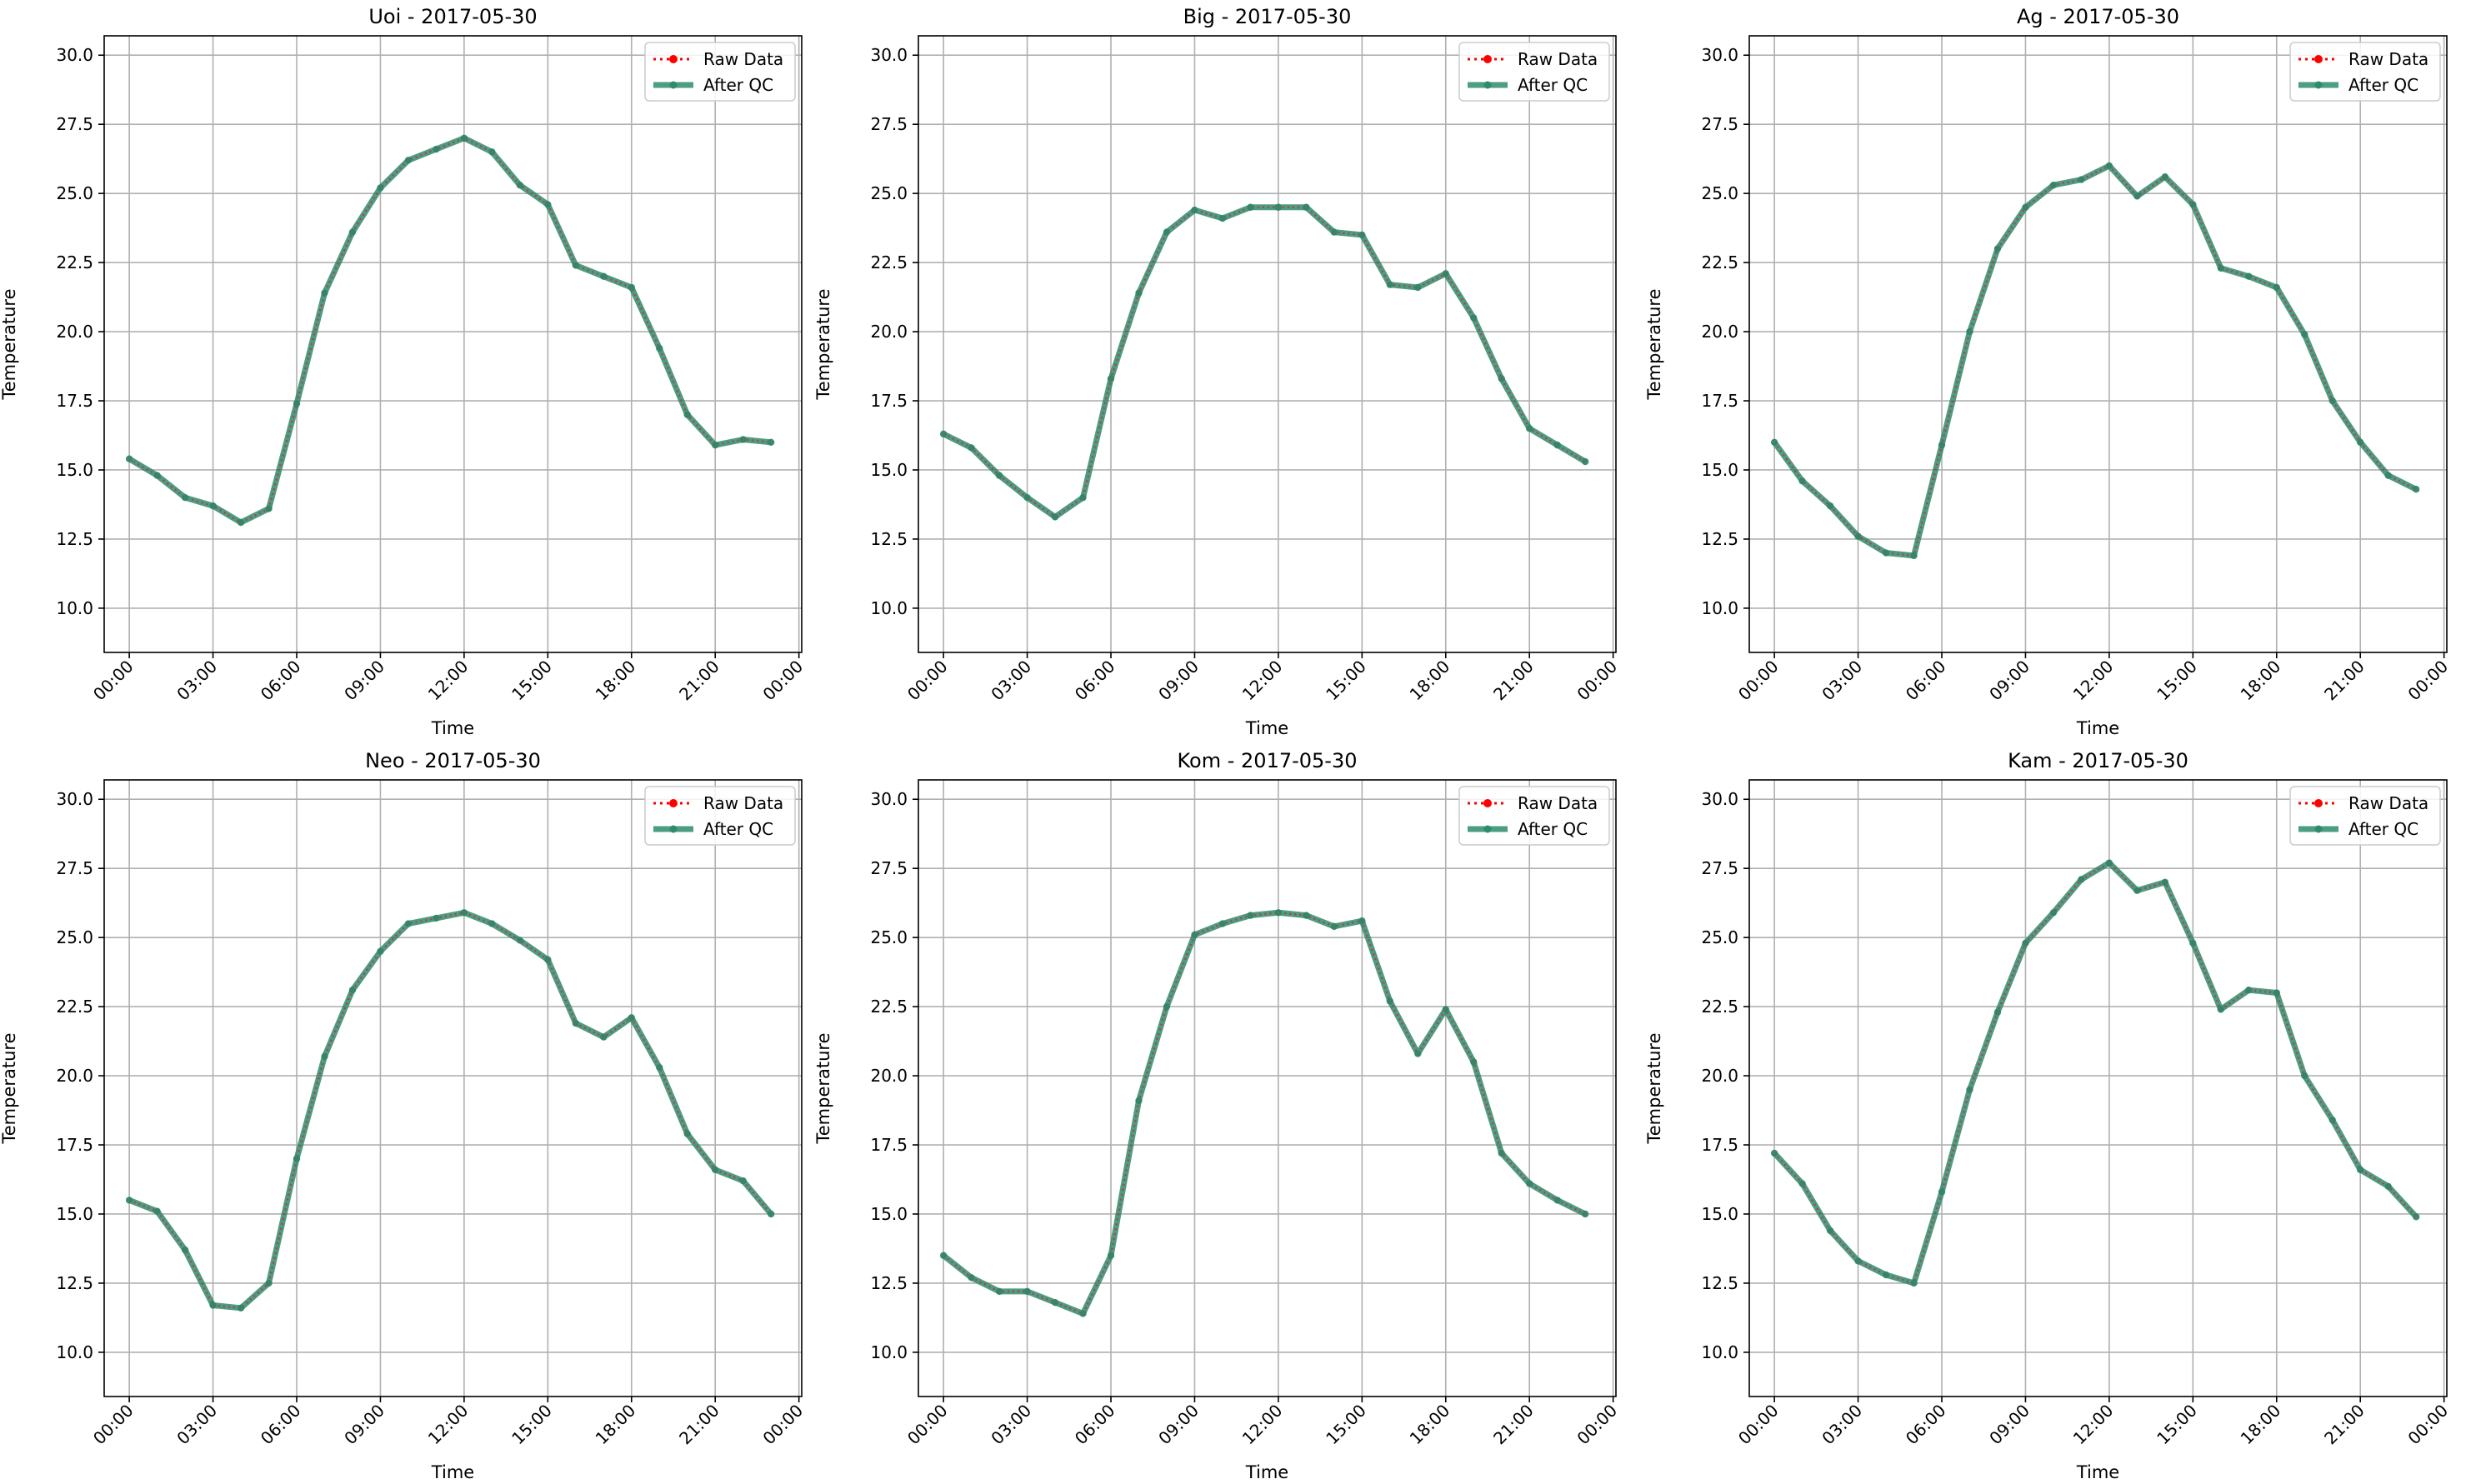  I want to click on y-tick-label: 12.5, so click(889, 539).